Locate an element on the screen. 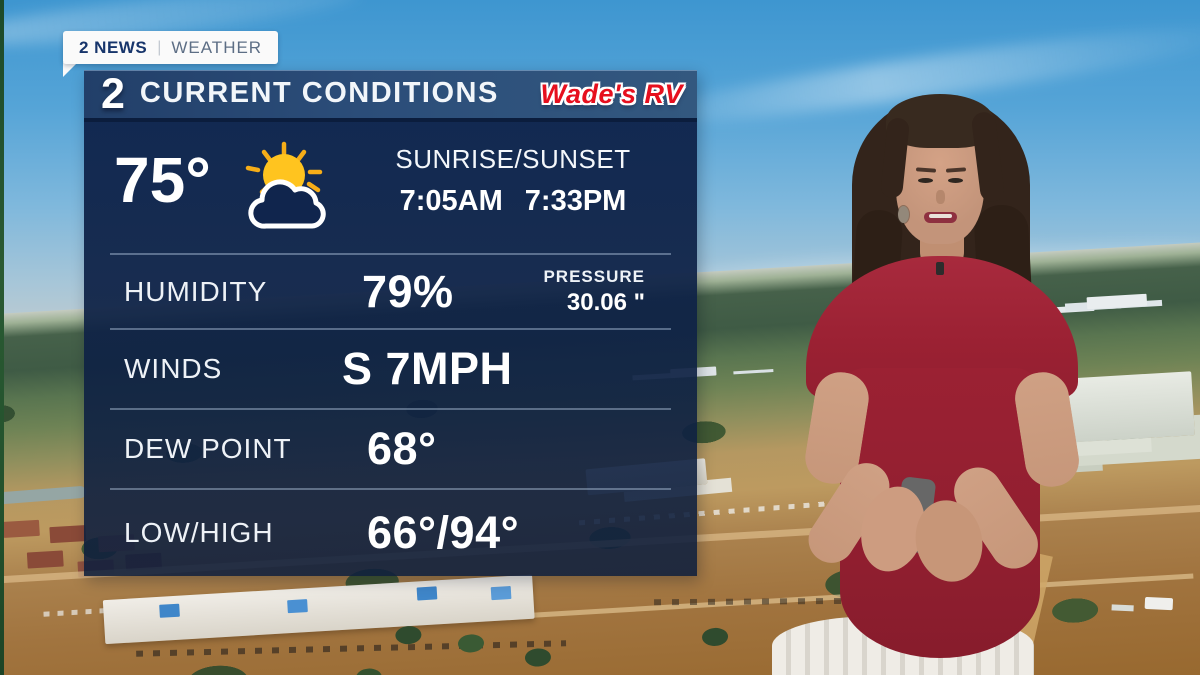 The width and height of the screenshot is (1200, 675). sunrise-sunset-block: SUNRISE/SUNSET 7:05AM 7:33PM is located at coordinates (513, 181).